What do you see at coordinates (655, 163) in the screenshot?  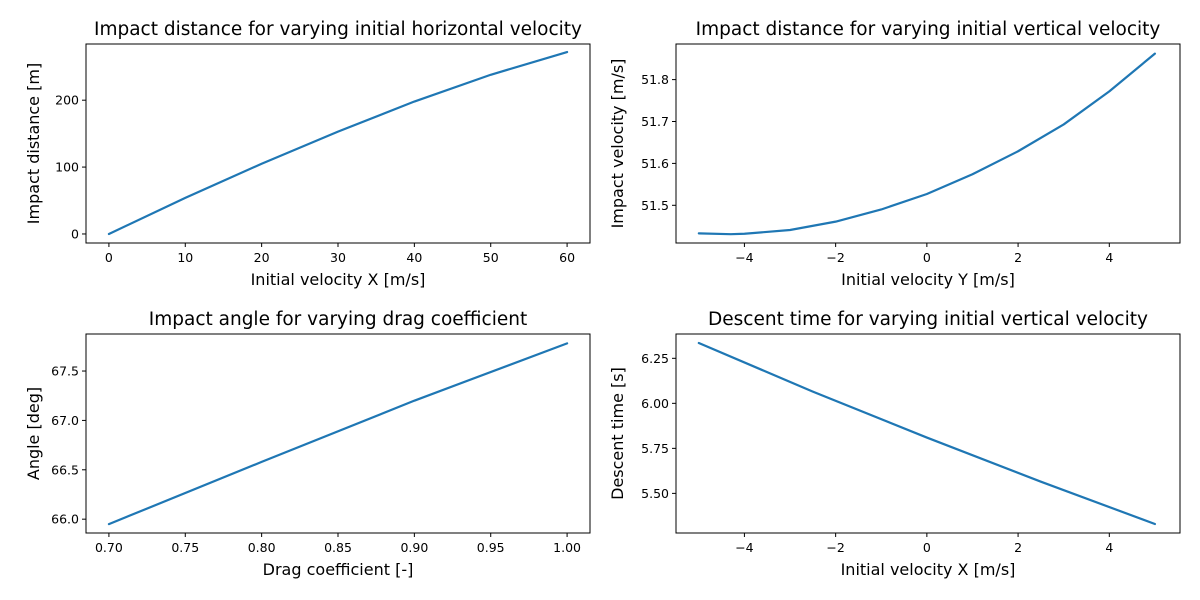 I see `y-tick-label: 51.6` at bounding box center [655, 163].